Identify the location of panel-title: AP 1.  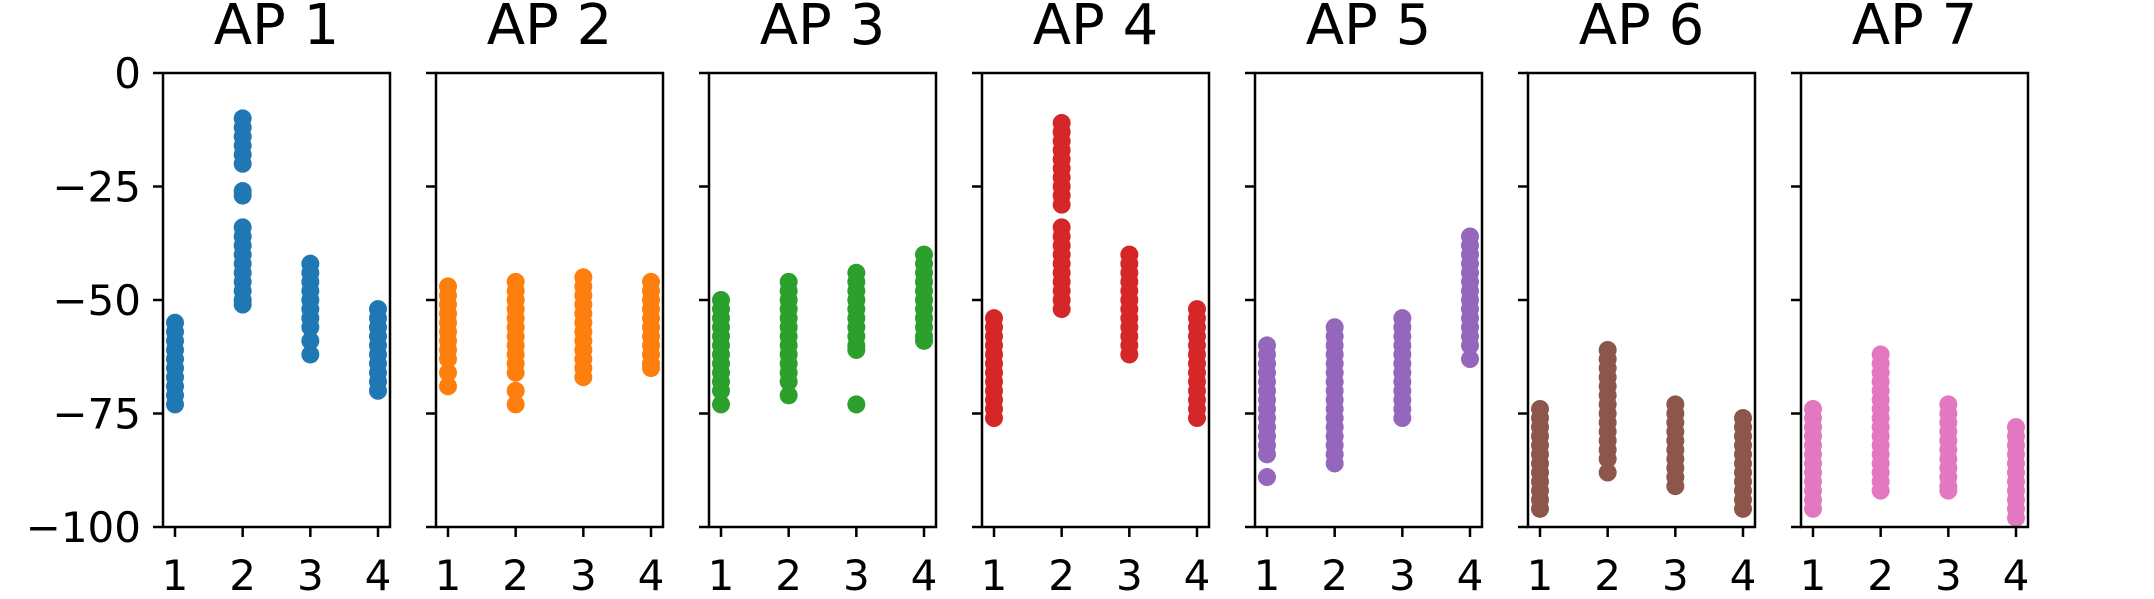
(277, 29).